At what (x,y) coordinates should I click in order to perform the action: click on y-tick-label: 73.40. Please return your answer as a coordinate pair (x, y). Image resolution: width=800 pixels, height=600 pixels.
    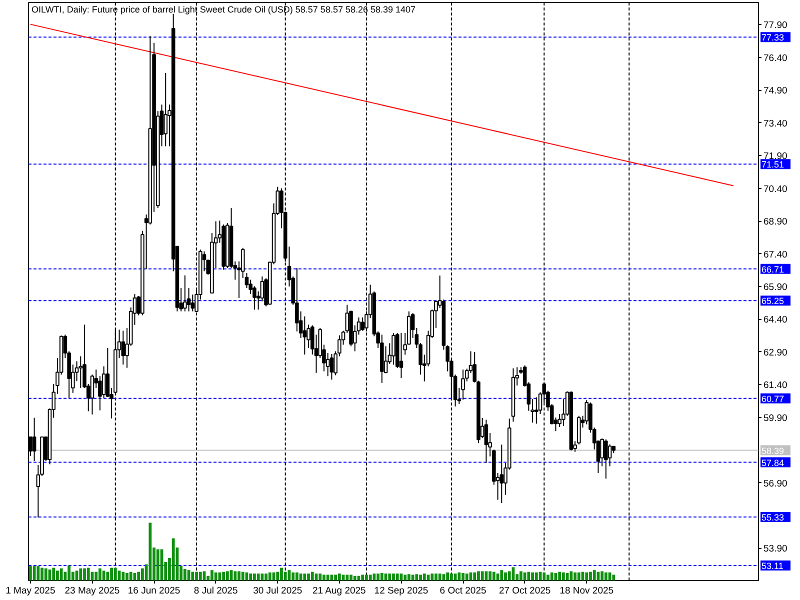
    Looking at the image, I should click on (776, 124).